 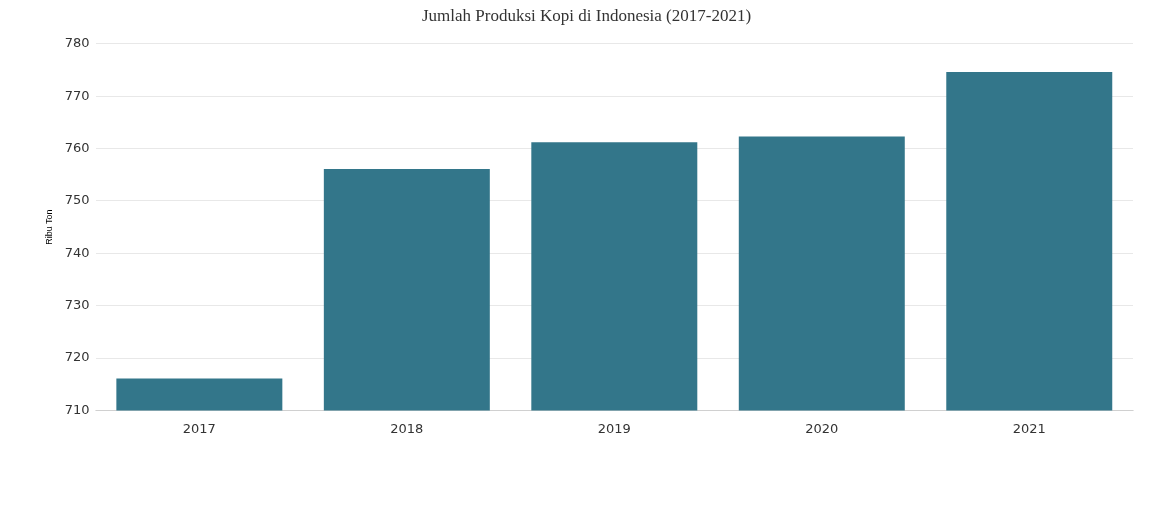 I want to click on y-tick-label: 770, so click(x=77, y=95).